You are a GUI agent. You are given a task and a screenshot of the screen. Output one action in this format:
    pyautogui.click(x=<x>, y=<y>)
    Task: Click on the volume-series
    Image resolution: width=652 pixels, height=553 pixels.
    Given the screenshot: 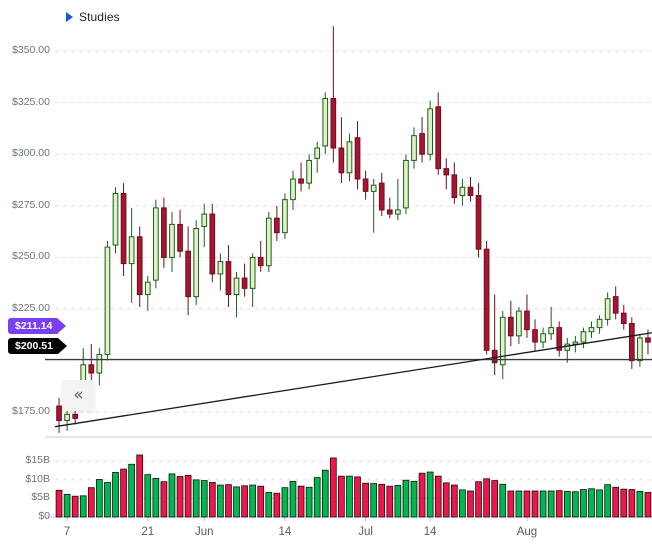 What is the action you would take?
    pyautogui.click(x=353, y=486)
    